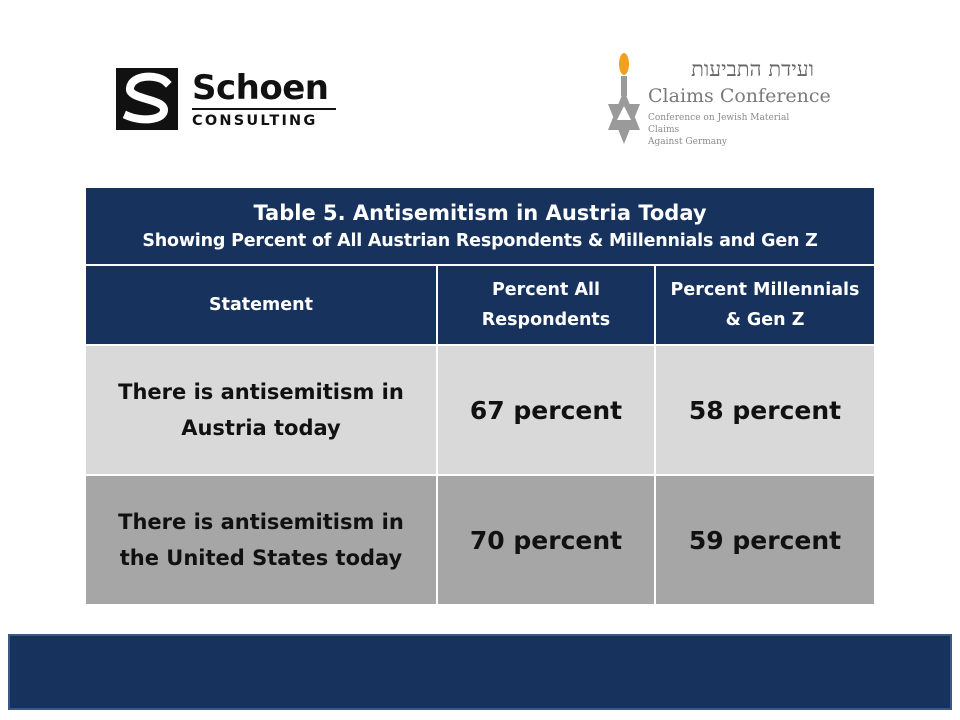 The width and height of the screenshot is (960, 720). I want to click on header-percent-all-line1: Percent All, so click(546, 290).